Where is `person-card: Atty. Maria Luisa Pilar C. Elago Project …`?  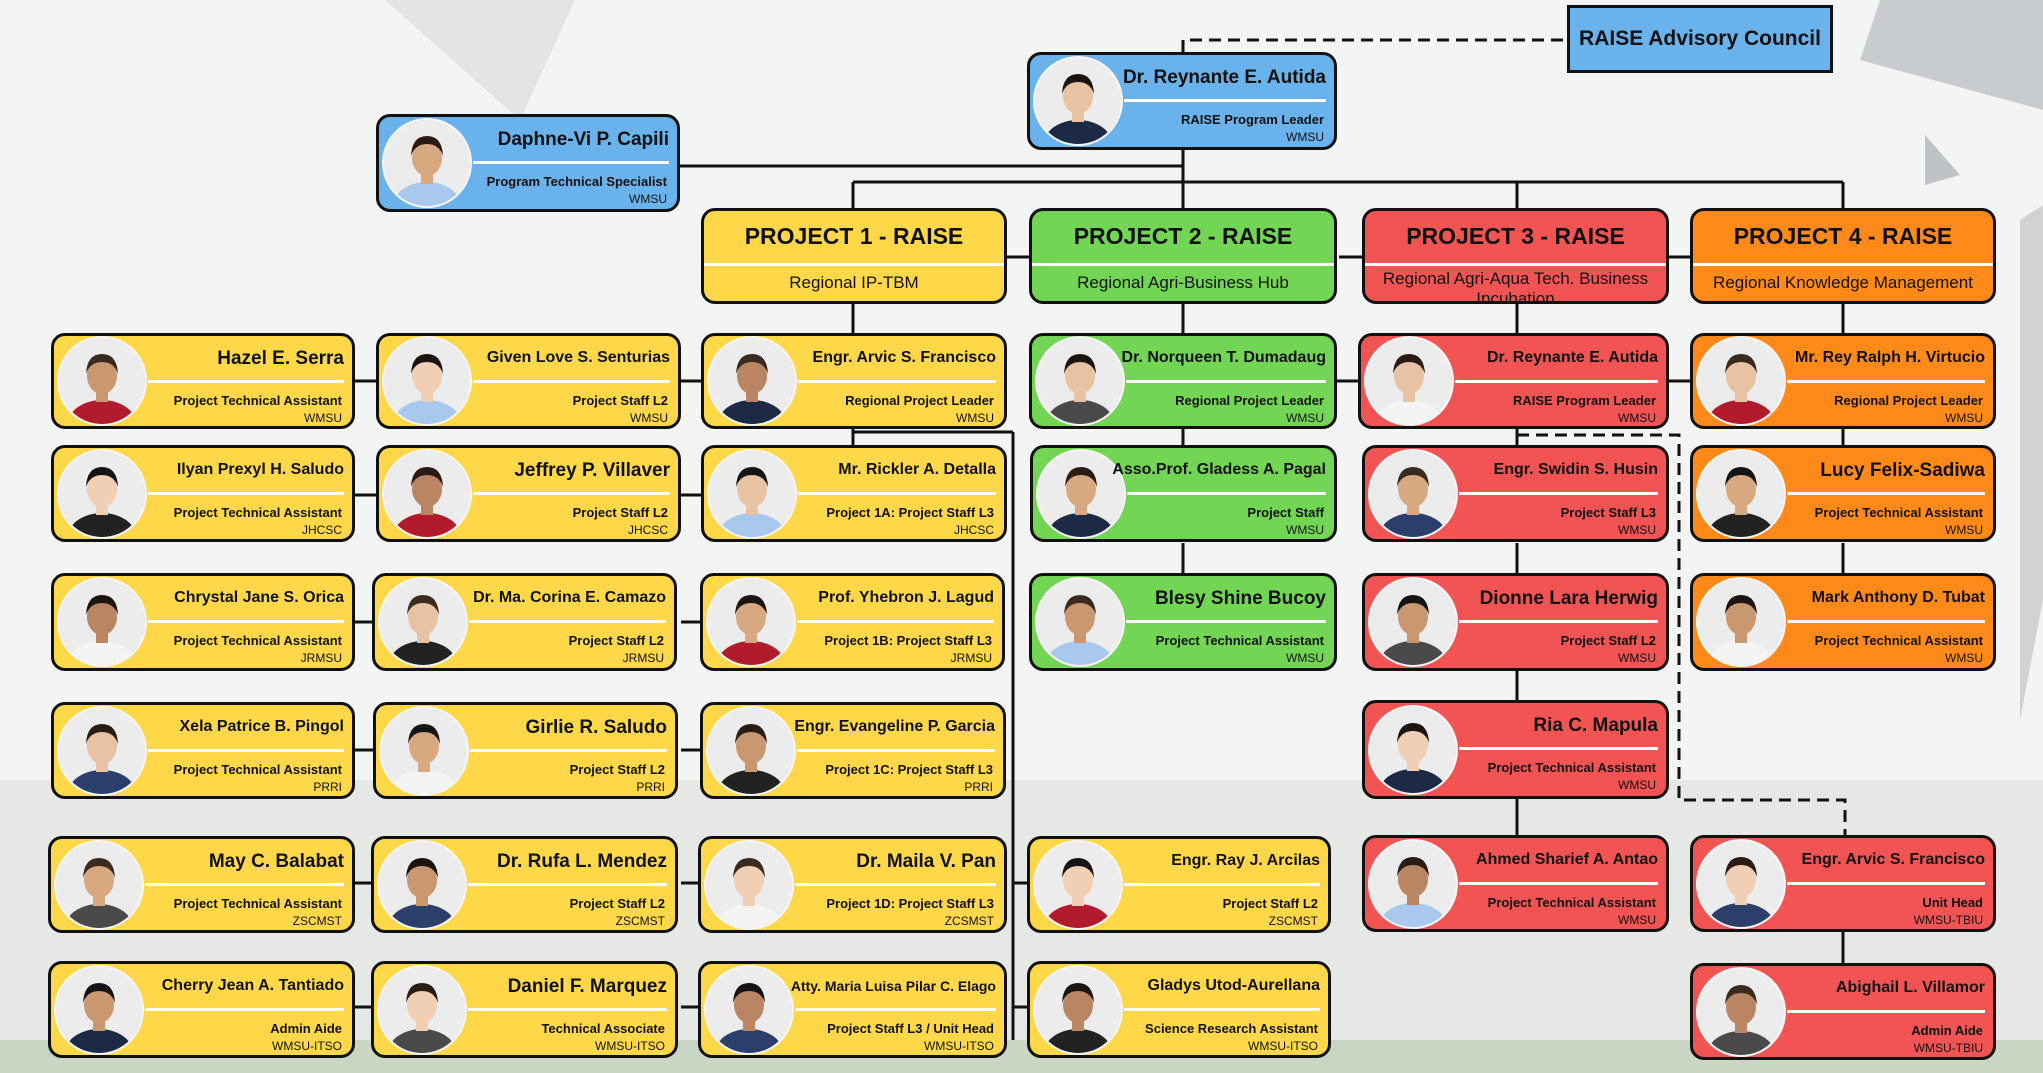
person-card: Atty. Maria Luisa Pilar C. Elago Project … is located at coordinates (852, 1009).